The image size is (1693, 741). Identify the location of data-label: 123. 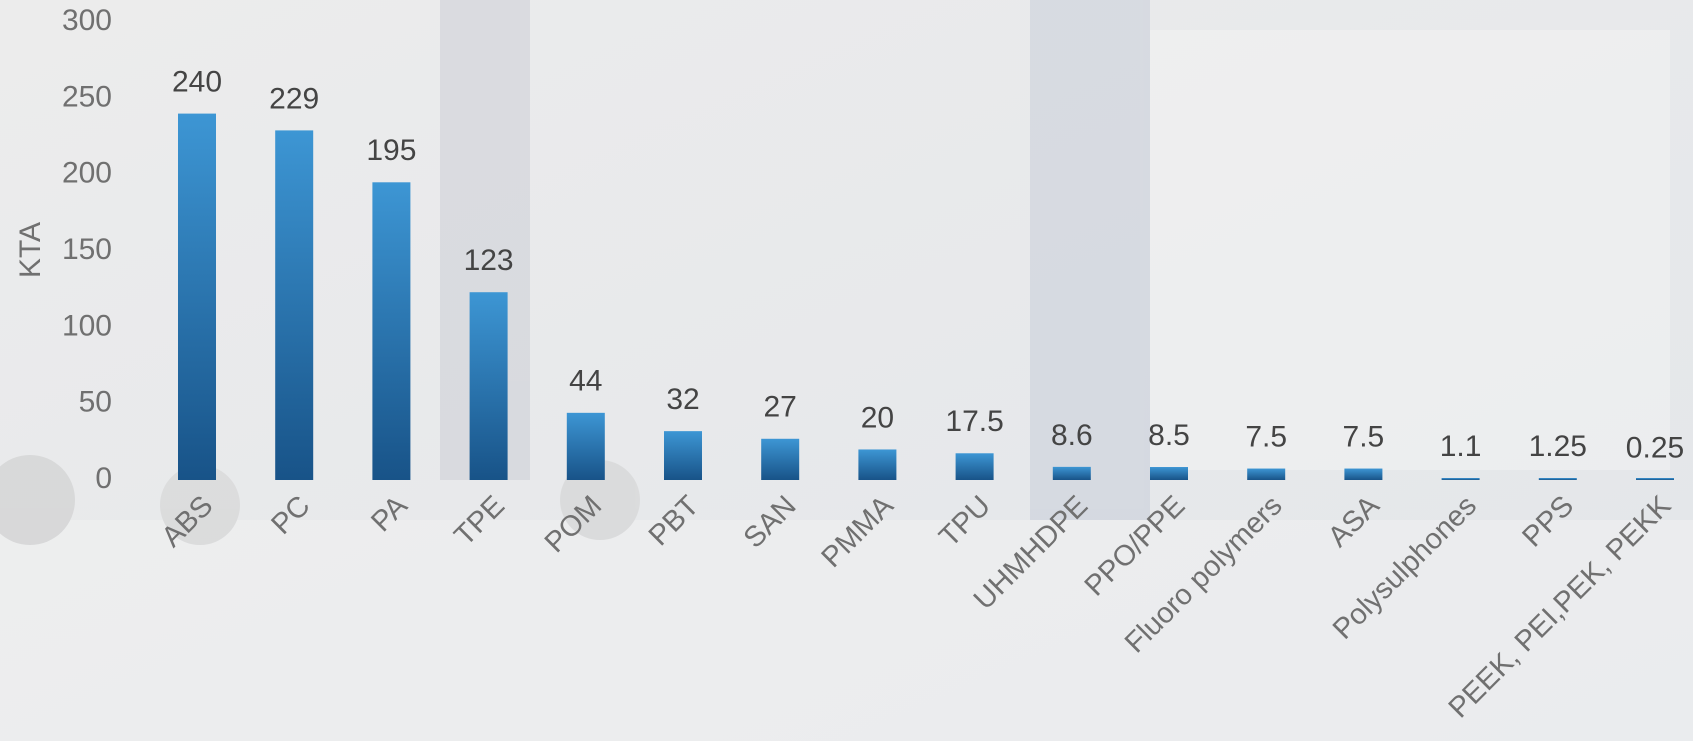
(489, 260).